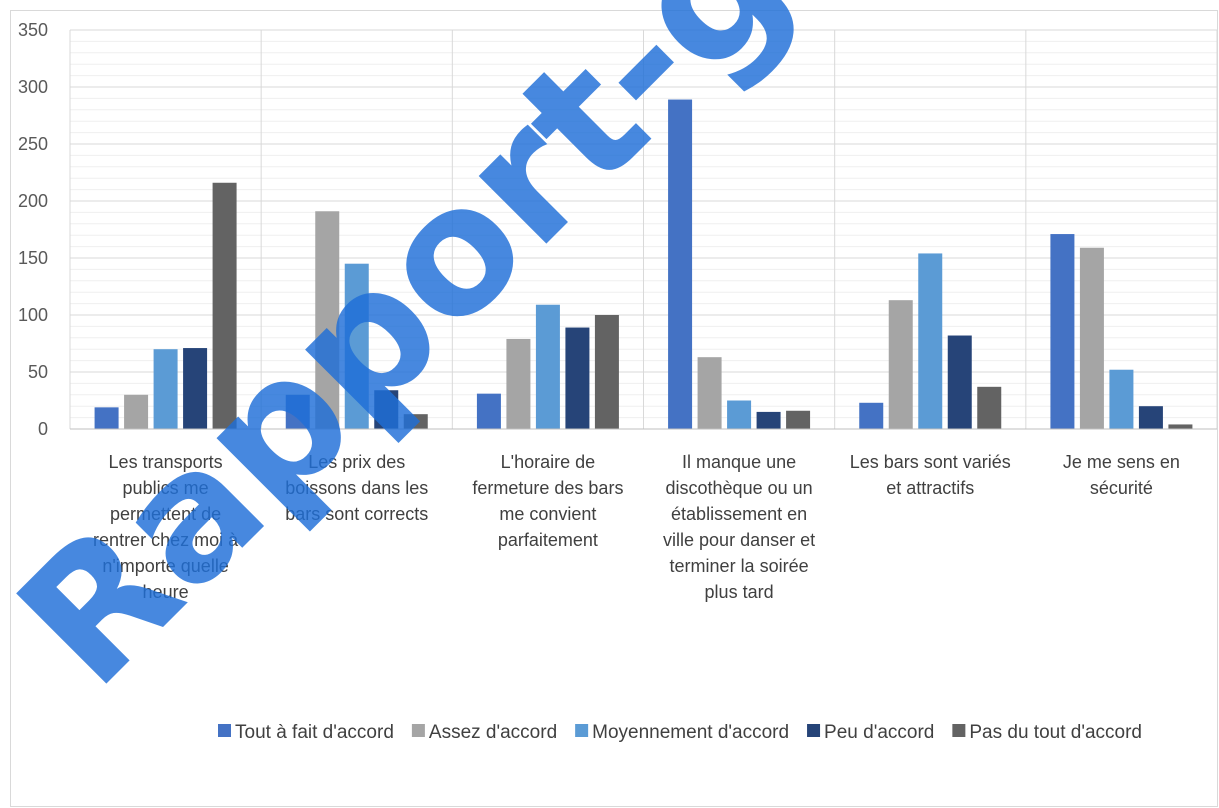 The width and height of the screenshot is (1219, 808). What do you see at coordinates (356, 462) in the screenshot?
I see `category-label-line: Les prix des` at bounding box center [356, 462].